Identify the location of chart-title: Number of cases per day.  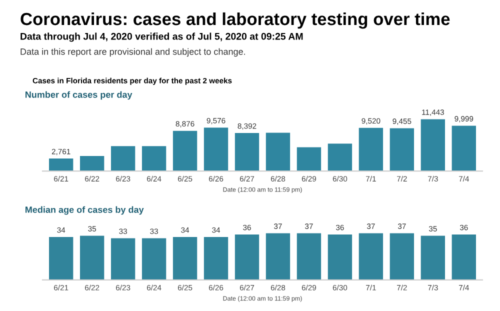
(79, 95).